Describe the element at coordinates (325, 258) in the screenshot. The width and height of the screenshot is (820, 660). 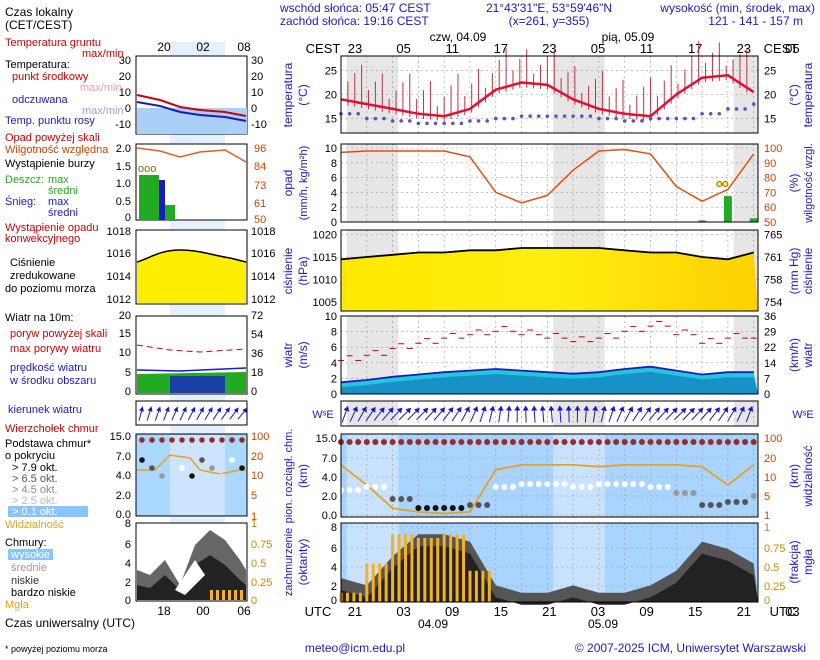
I see `left-tick-label: 1015` at that location.